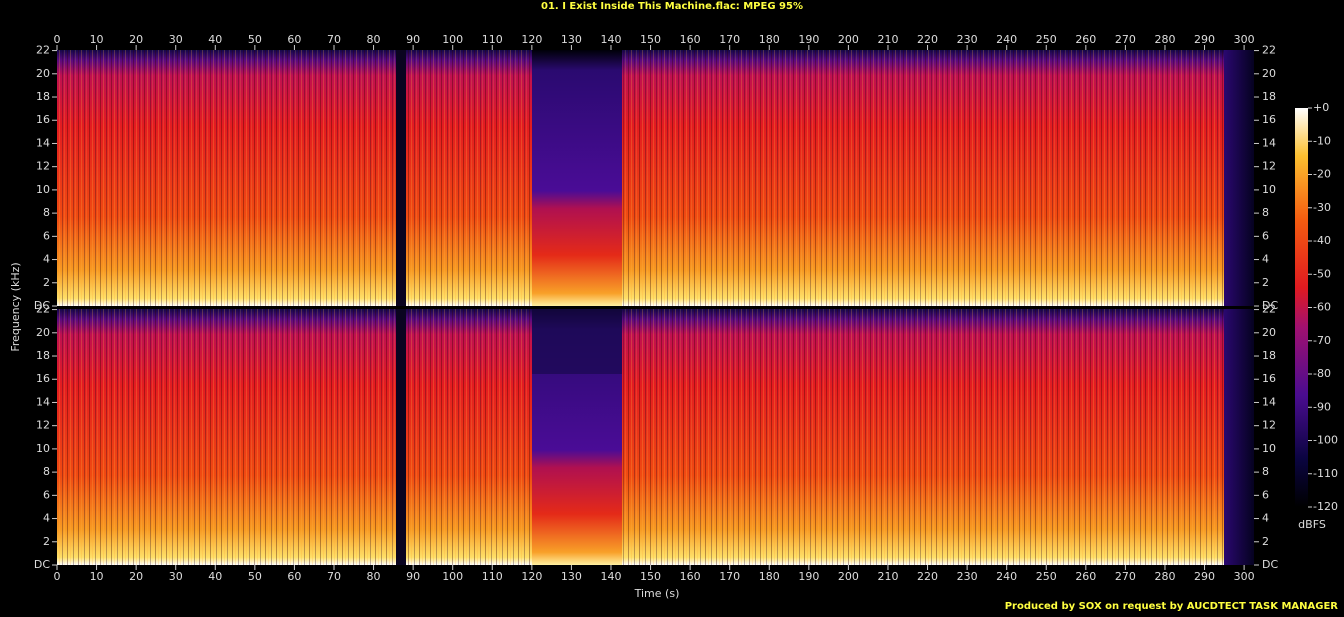  I want to click on colorbar-tick-label: -120, so click(1325, 506).